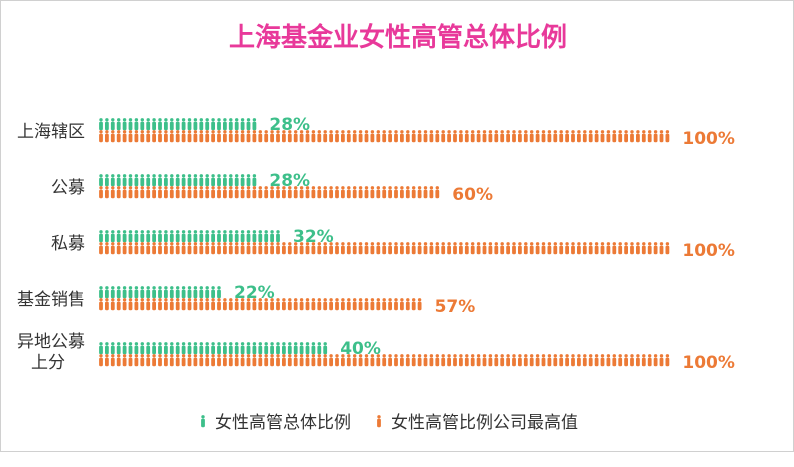  Describe the element at coordinates (289, 125) in the screenshot. I see `female-overall-label: 28%` at that location.